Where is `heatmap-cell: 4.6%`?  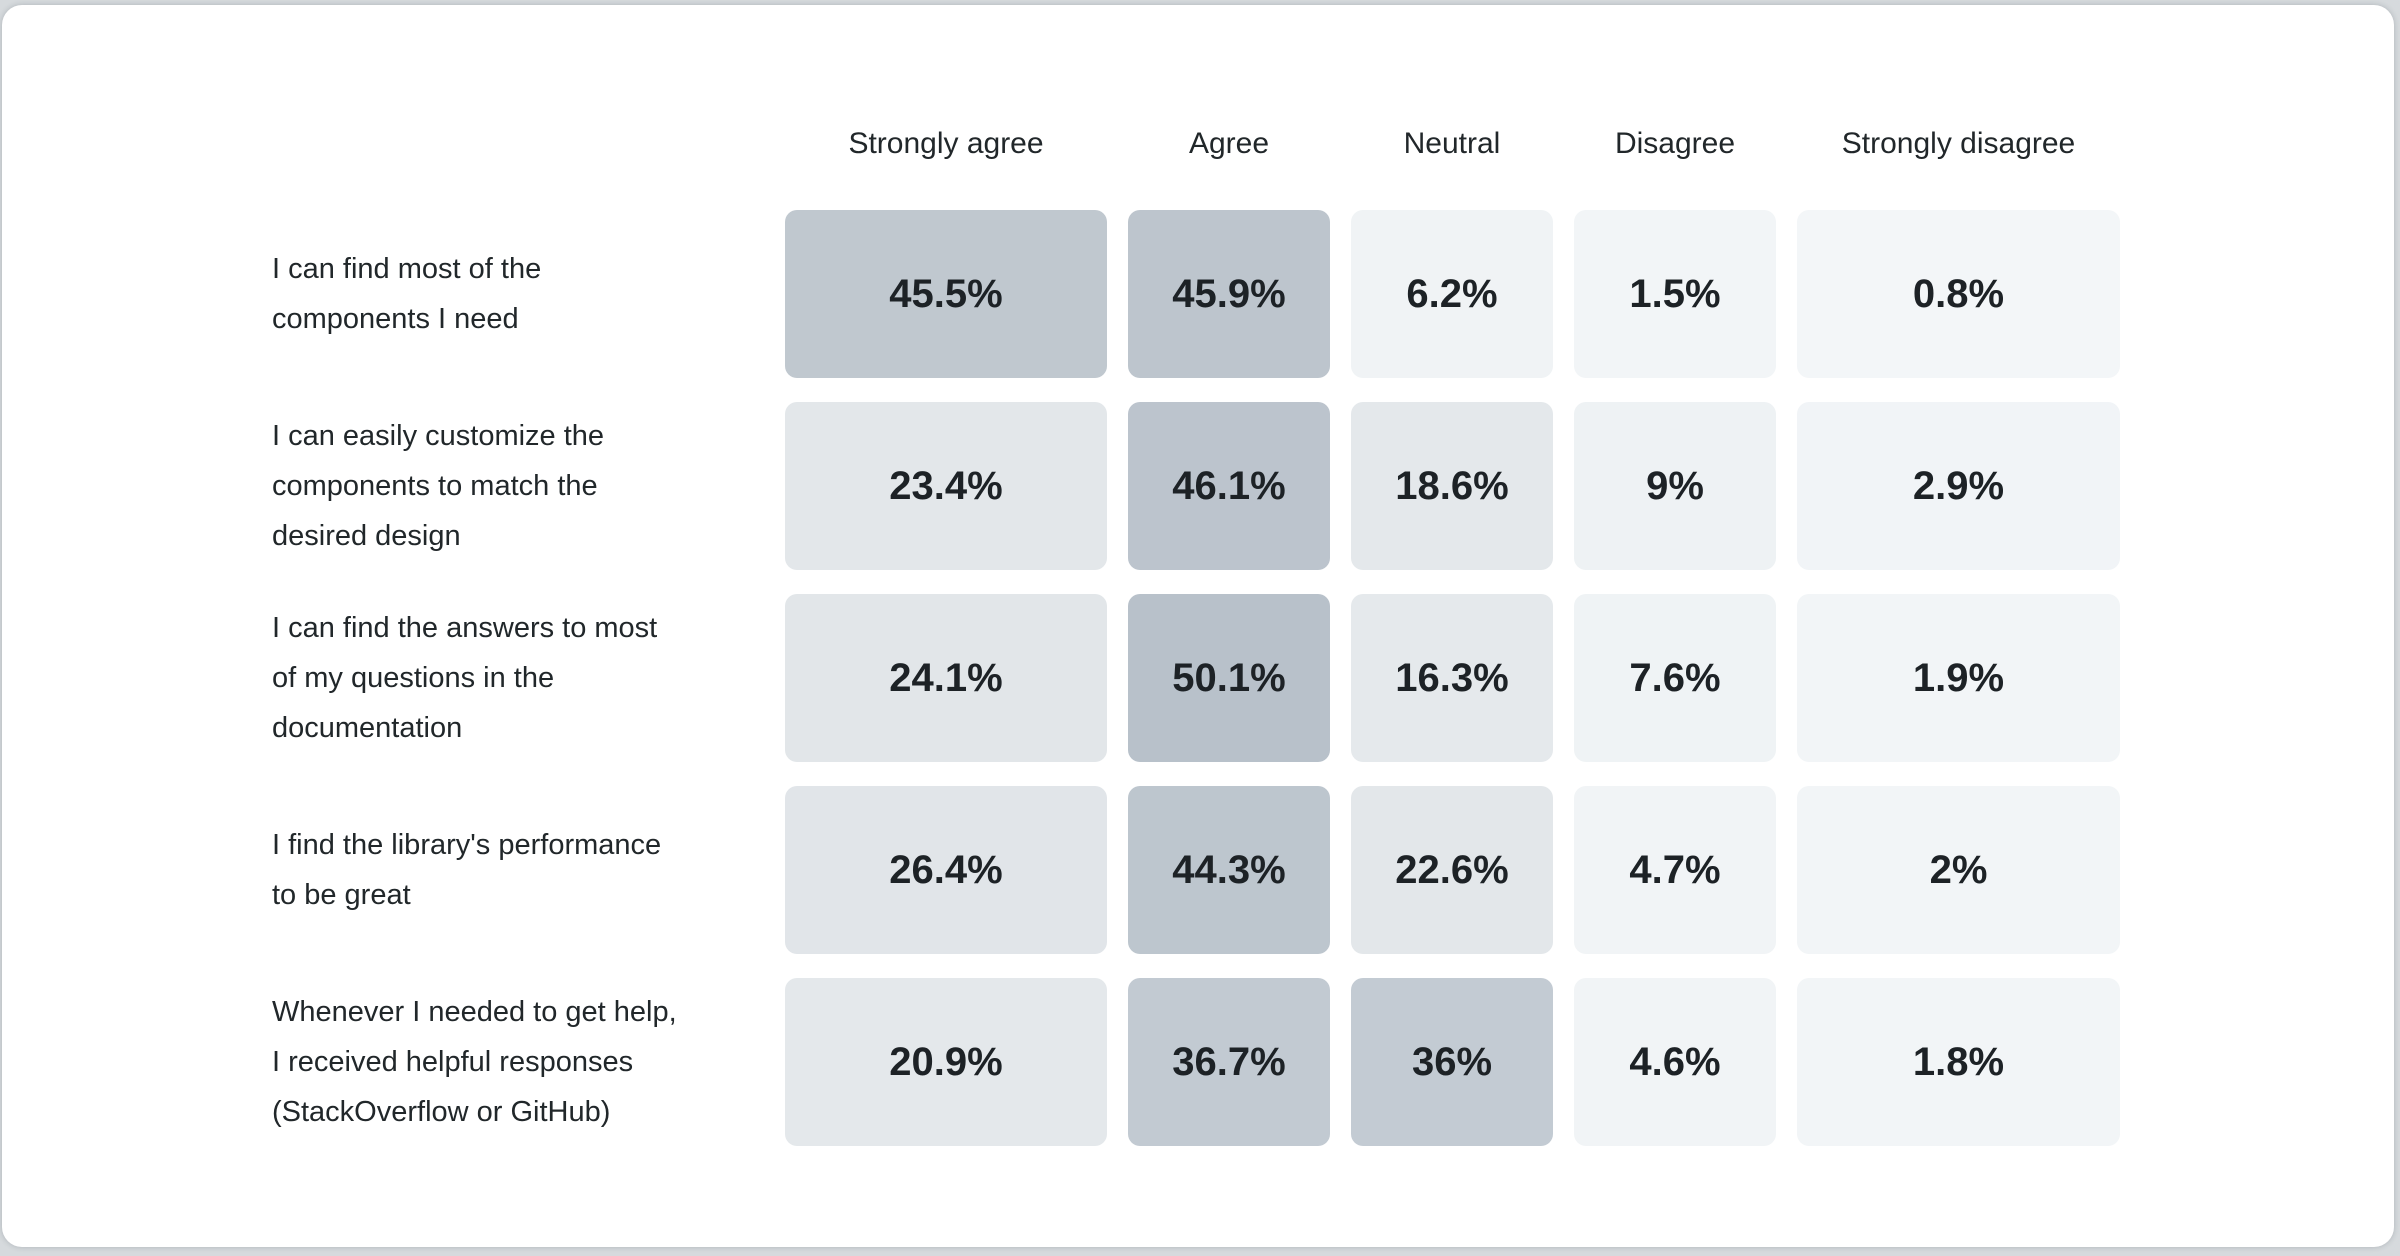
heatmap-cell: 4.6% is located at coordinates (1675, 1062).